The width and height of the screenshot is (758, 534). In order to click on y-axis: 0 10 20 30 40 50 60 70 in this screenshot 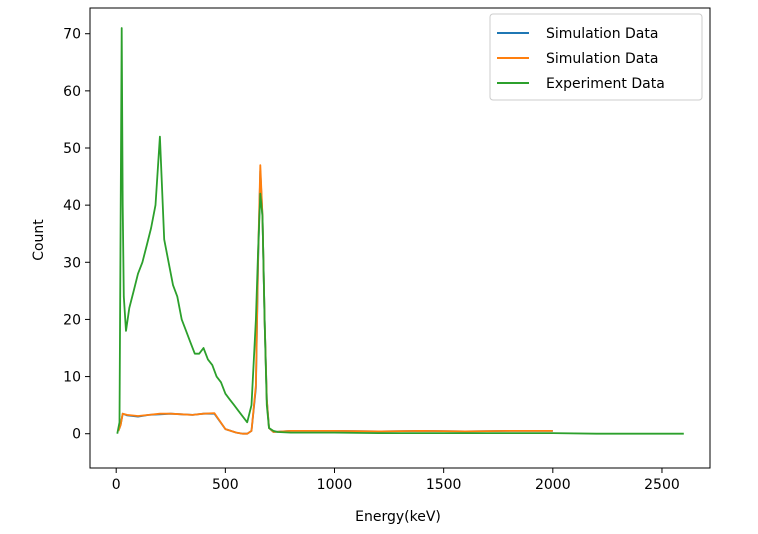, I will do `click(76, 235)`.